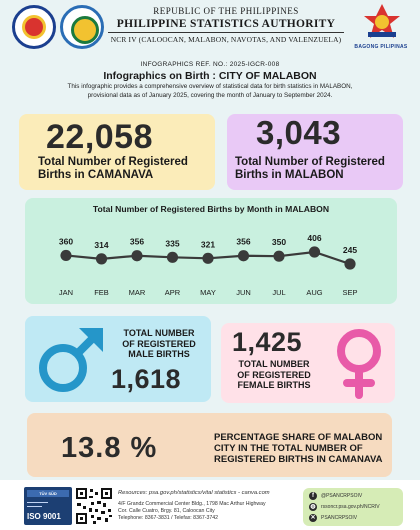 The height and width of the screenshot is (530, 420). I want to click on malabon-label-line1: Total Number of Registered, so click(310, 162).